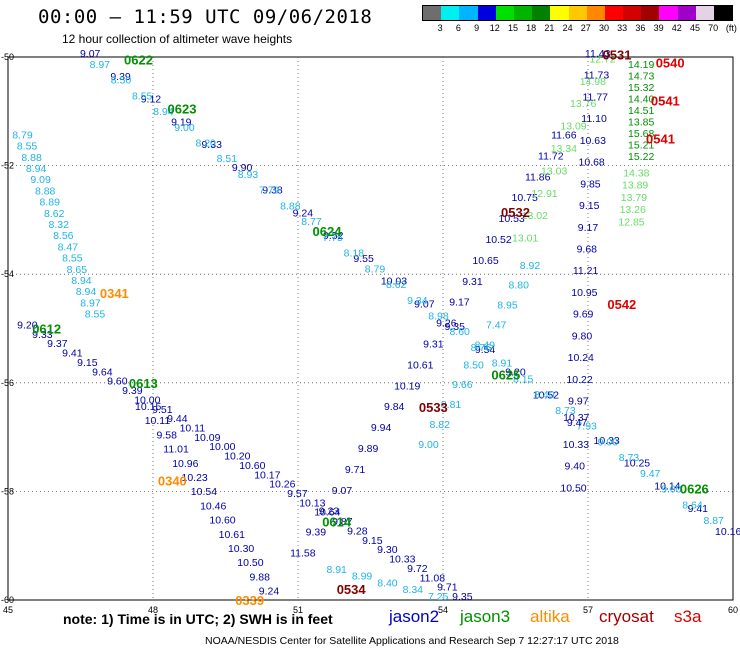 The width and height of the screenshot is (740, 650). I want to click on legend-label: 39, so click(658, 28).